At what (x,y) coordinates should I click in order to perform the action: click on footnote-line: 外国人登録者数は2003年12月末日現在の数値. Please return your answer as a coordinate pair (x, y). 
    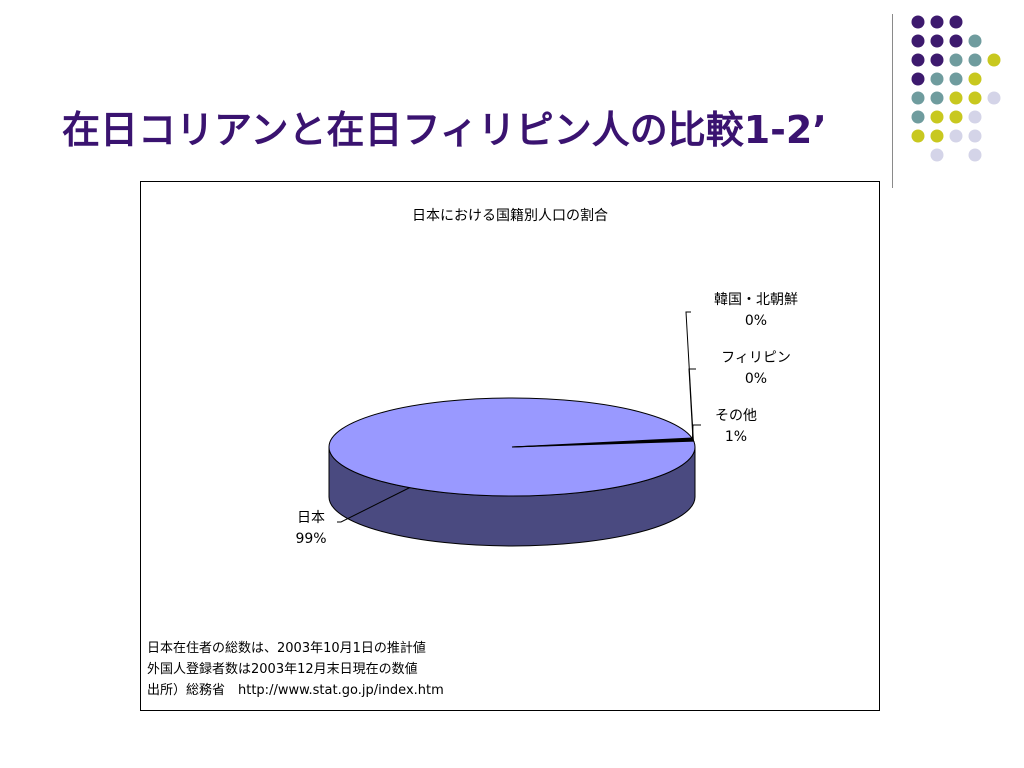
    Looking at the image, I should click on (282, 669).